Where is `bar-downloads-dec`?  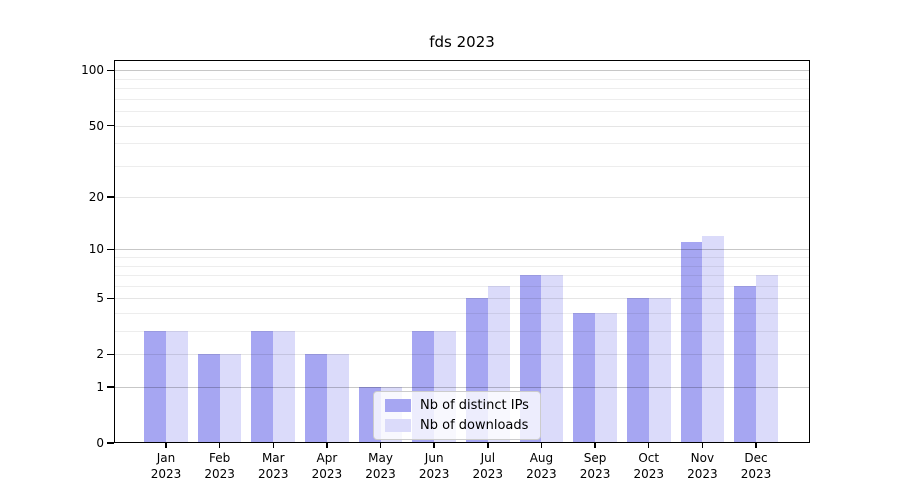 bar-downloads-dec is located at coordinates (766, 359).